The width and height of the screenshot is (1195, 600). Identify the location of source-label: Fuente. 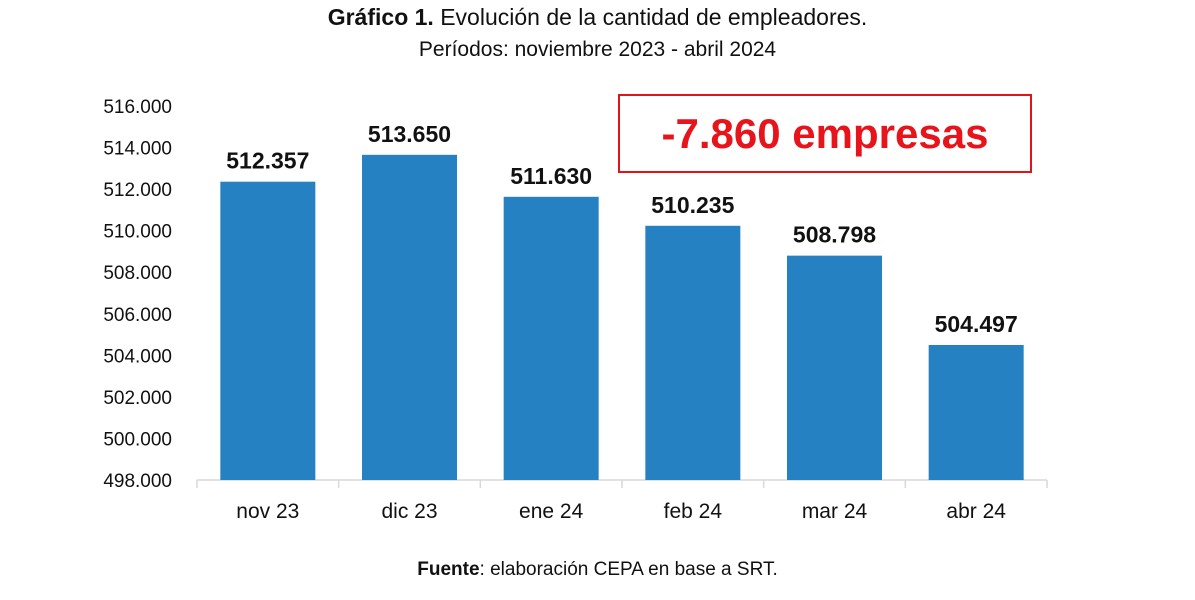
(448, 569).